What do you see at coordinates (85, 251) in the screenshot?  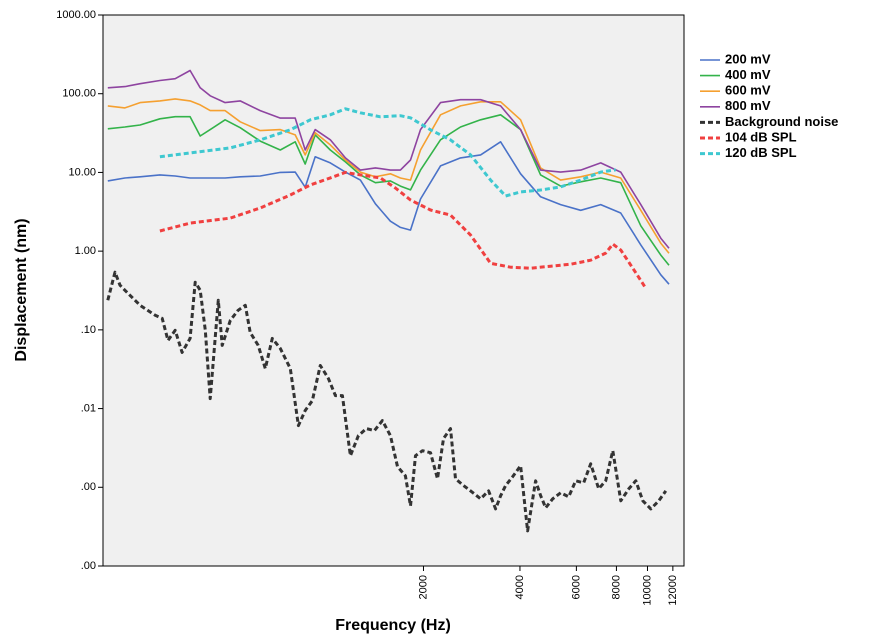 I see `y-tick-label: 1.00` at bounding box center [85, 251].